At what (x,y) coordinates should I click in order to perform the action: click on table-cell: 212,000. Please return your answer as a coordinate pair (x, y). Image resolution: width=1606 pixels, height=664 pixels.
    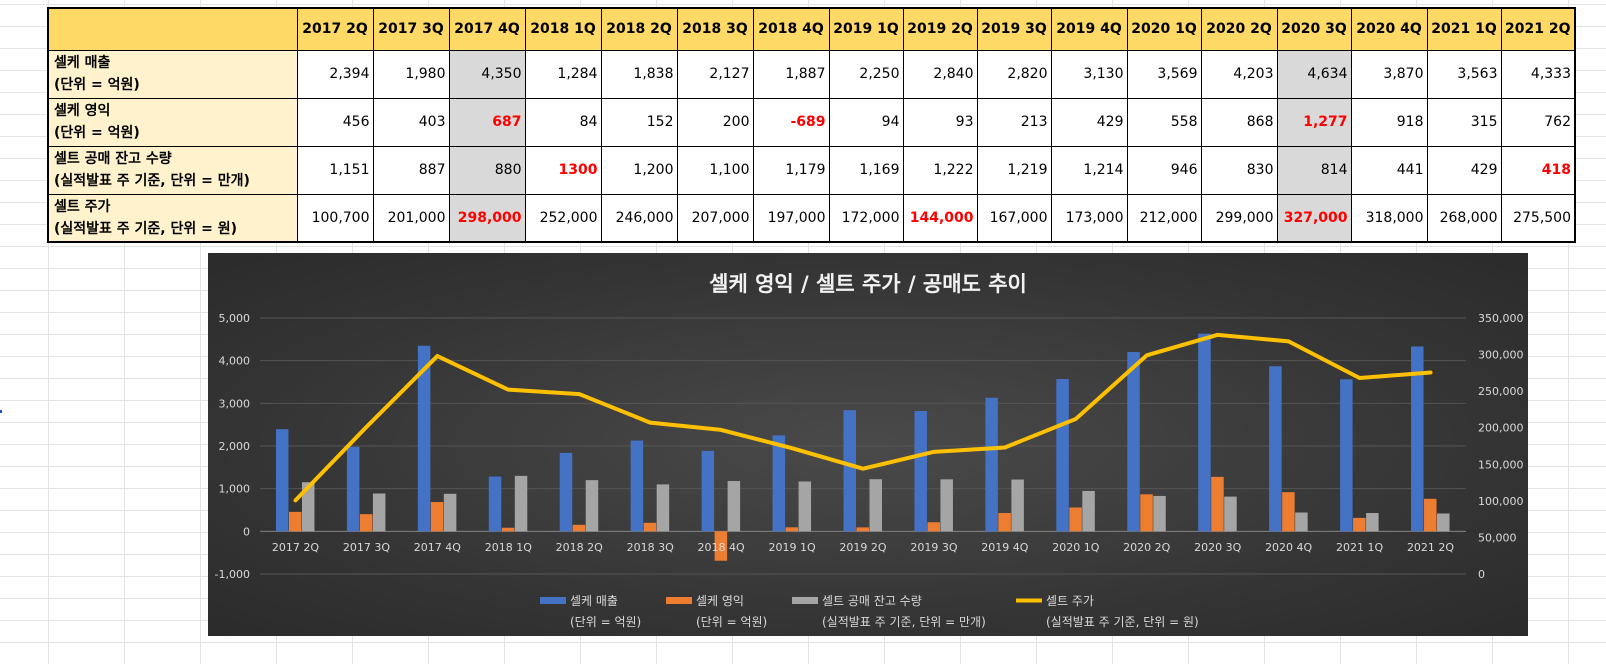
    Looking at the image, I should click on (1164, 218).